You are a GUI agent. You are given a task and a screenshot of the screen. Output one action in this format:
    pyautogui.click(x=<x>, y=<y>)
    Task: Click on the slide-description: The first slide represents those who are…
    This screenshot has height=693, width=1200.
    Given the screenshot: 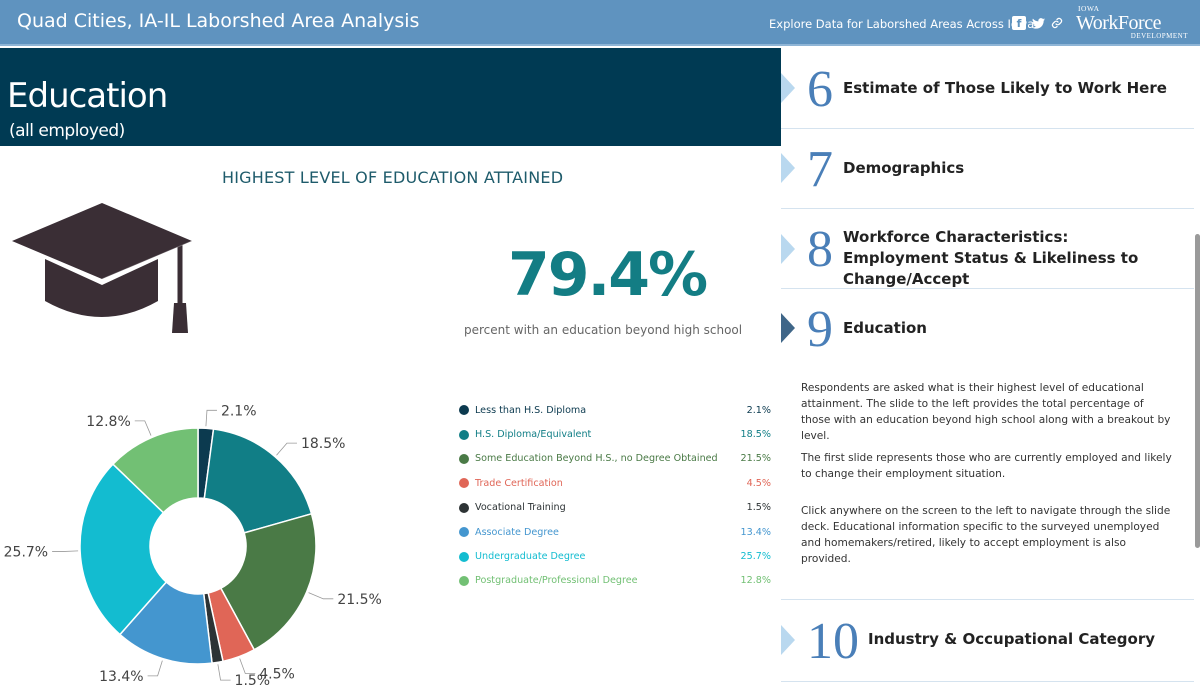 What is the action you would take?
    pyautogui.click(x=986, y=466)
    